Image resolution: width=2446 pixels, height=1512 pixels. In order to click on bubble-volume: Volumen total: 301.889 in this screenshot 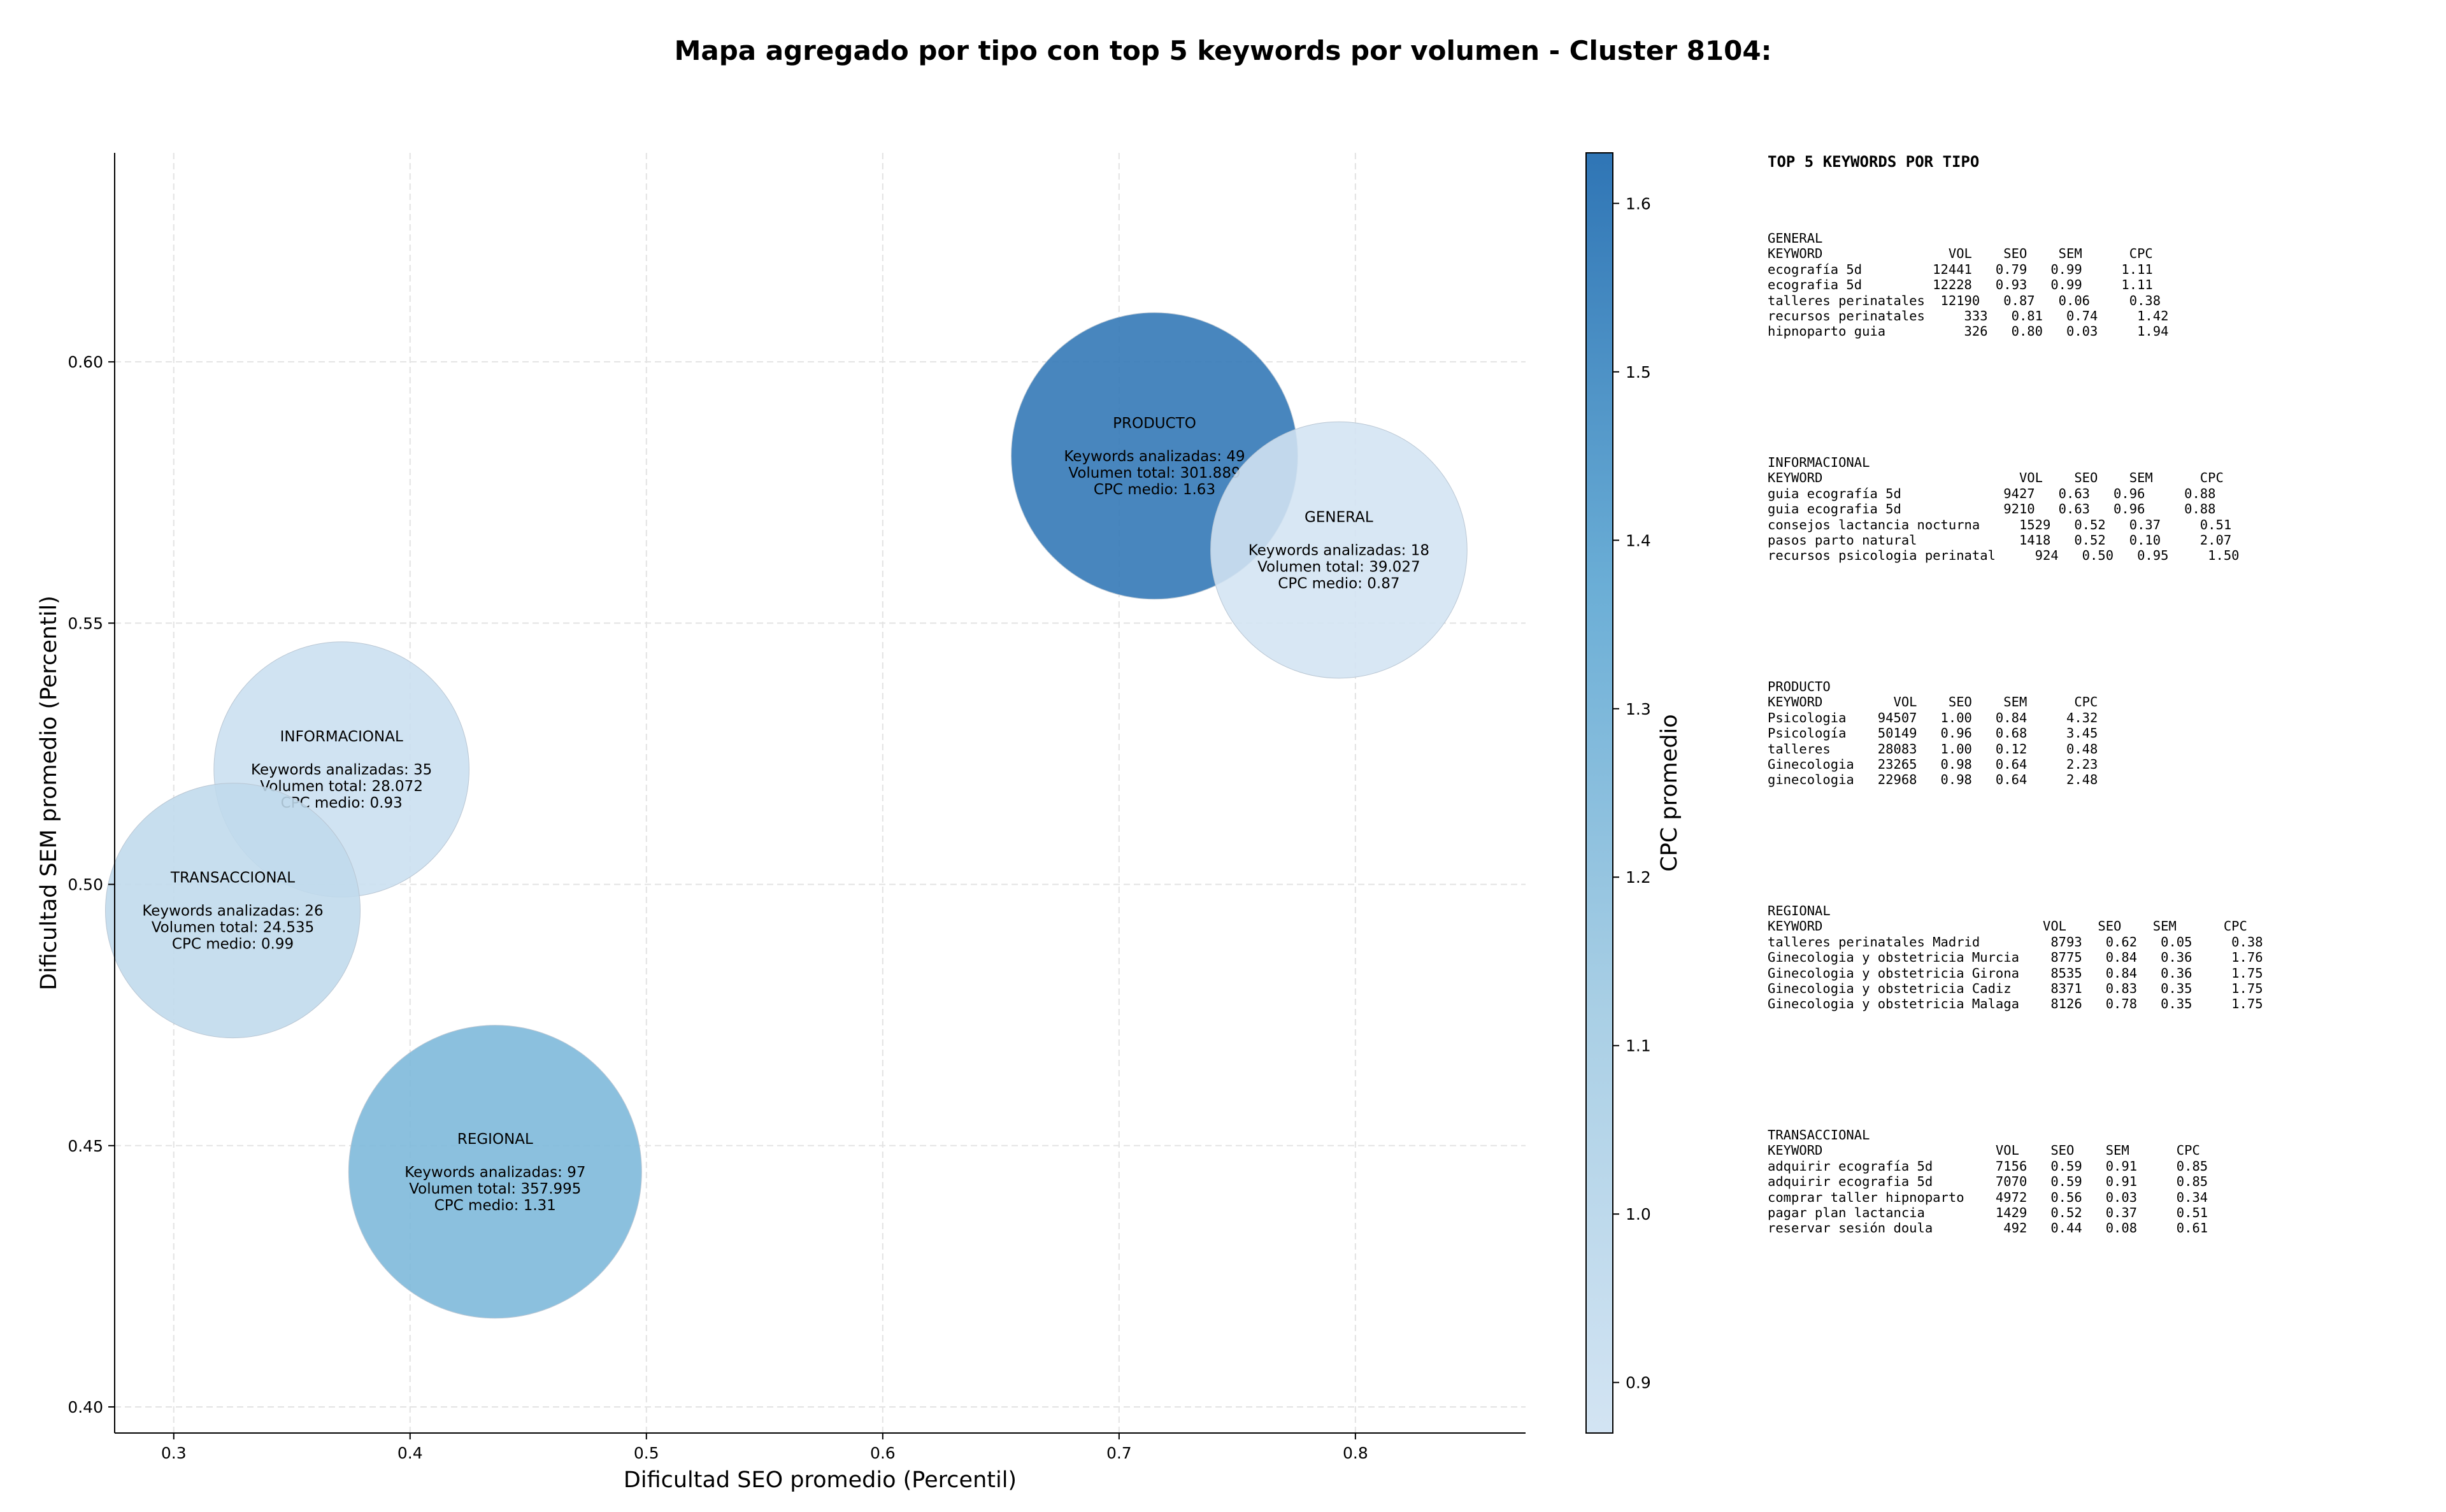, I will do `click(1154, 473)`.